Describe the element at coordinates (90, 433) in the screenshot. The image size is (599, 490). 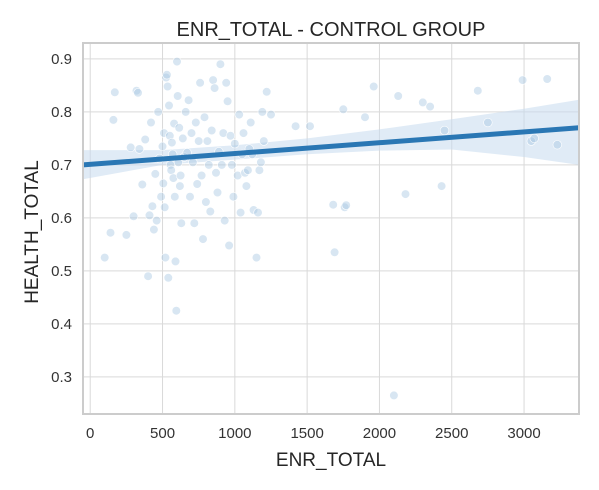
I see `x-tick-label: 0` at that location.